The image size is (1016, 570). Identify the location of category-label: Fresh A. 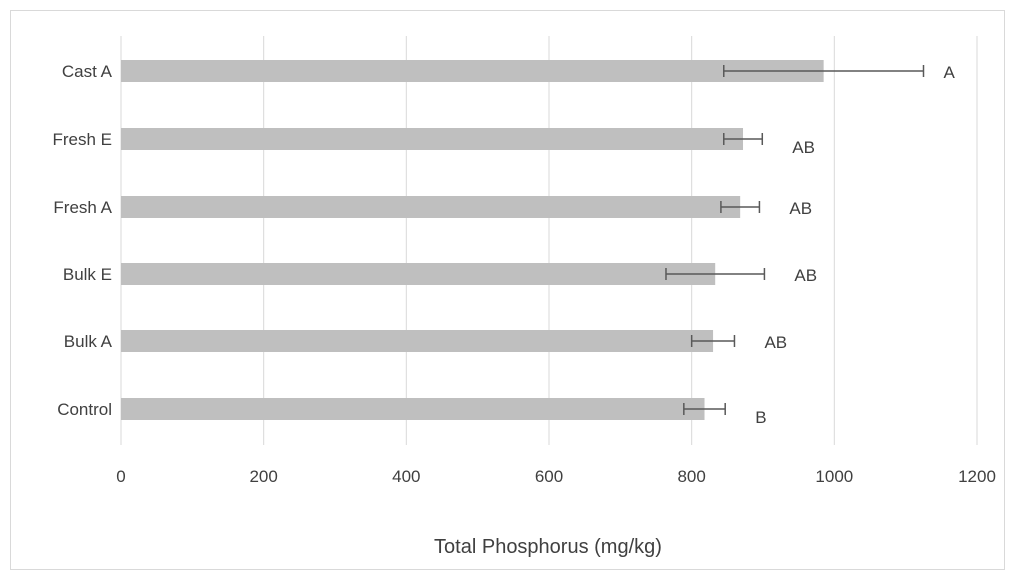
(82, 207).